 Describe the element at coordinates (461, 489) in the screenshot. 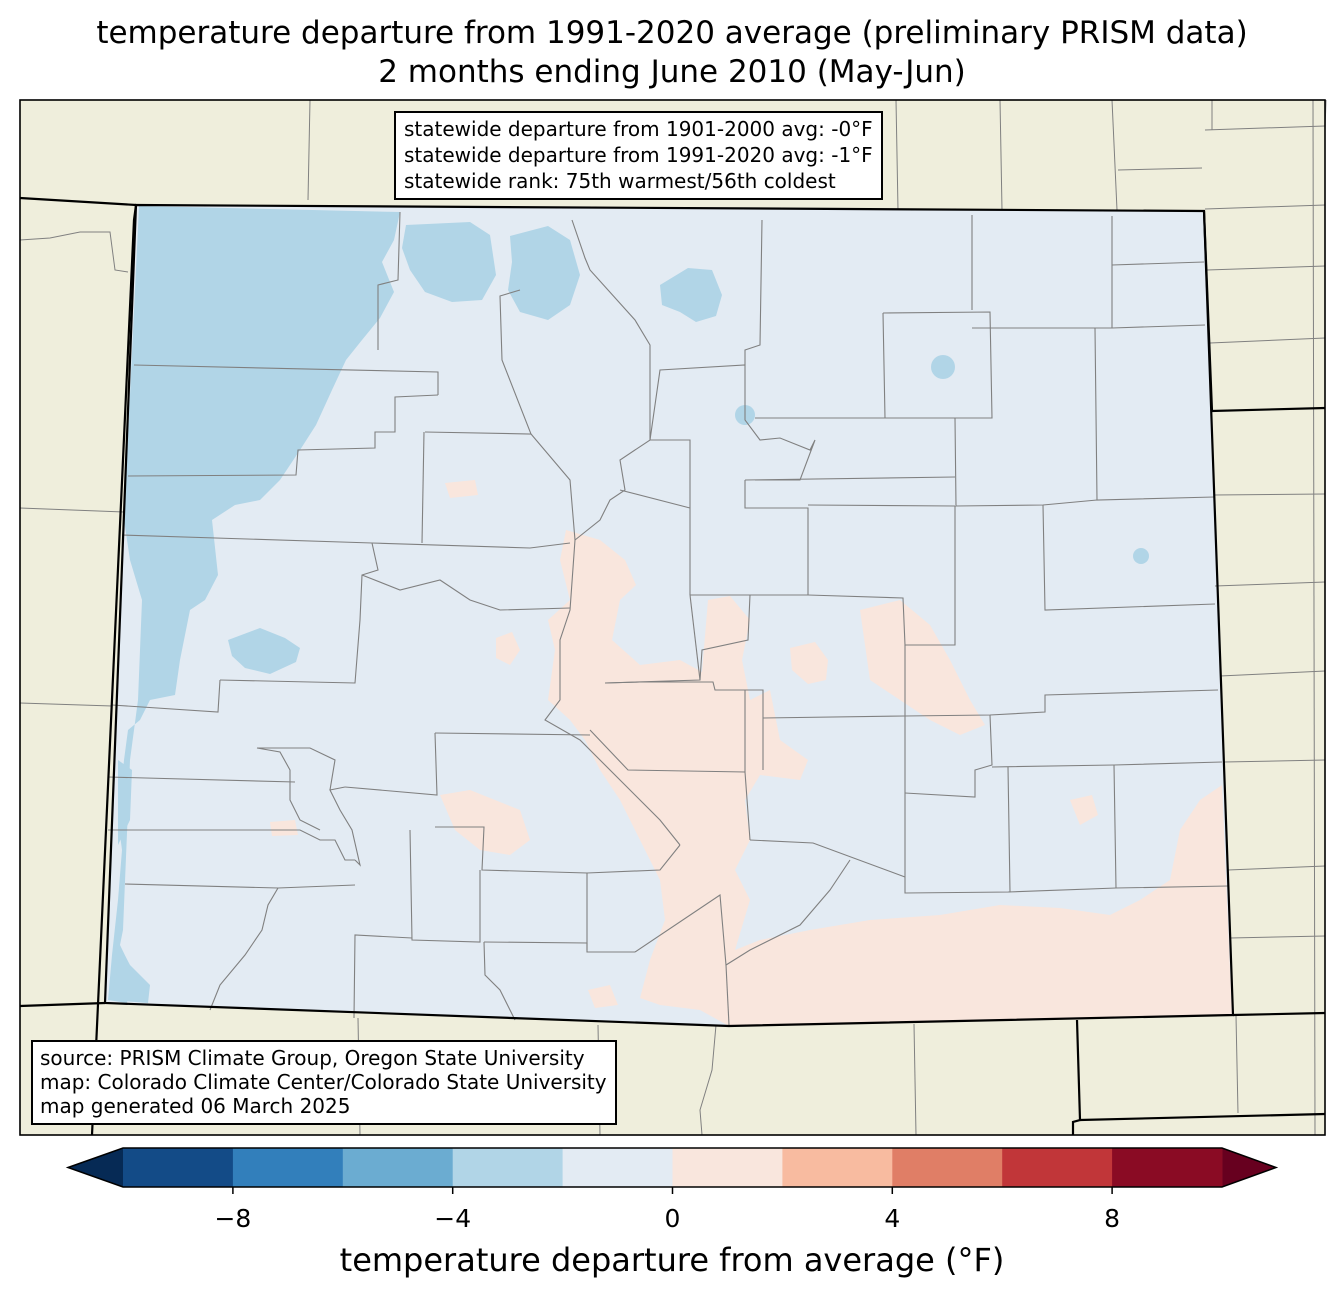

I see `warm-patch-northwest` at that location.